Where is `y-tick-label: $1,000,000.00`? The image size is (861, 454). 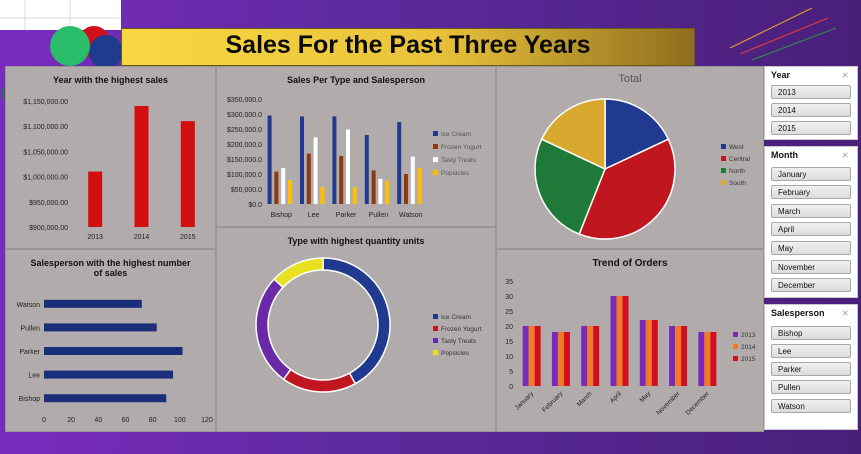
y-tick-label: $1,000,000.00 is located at coordinates (45, 178).